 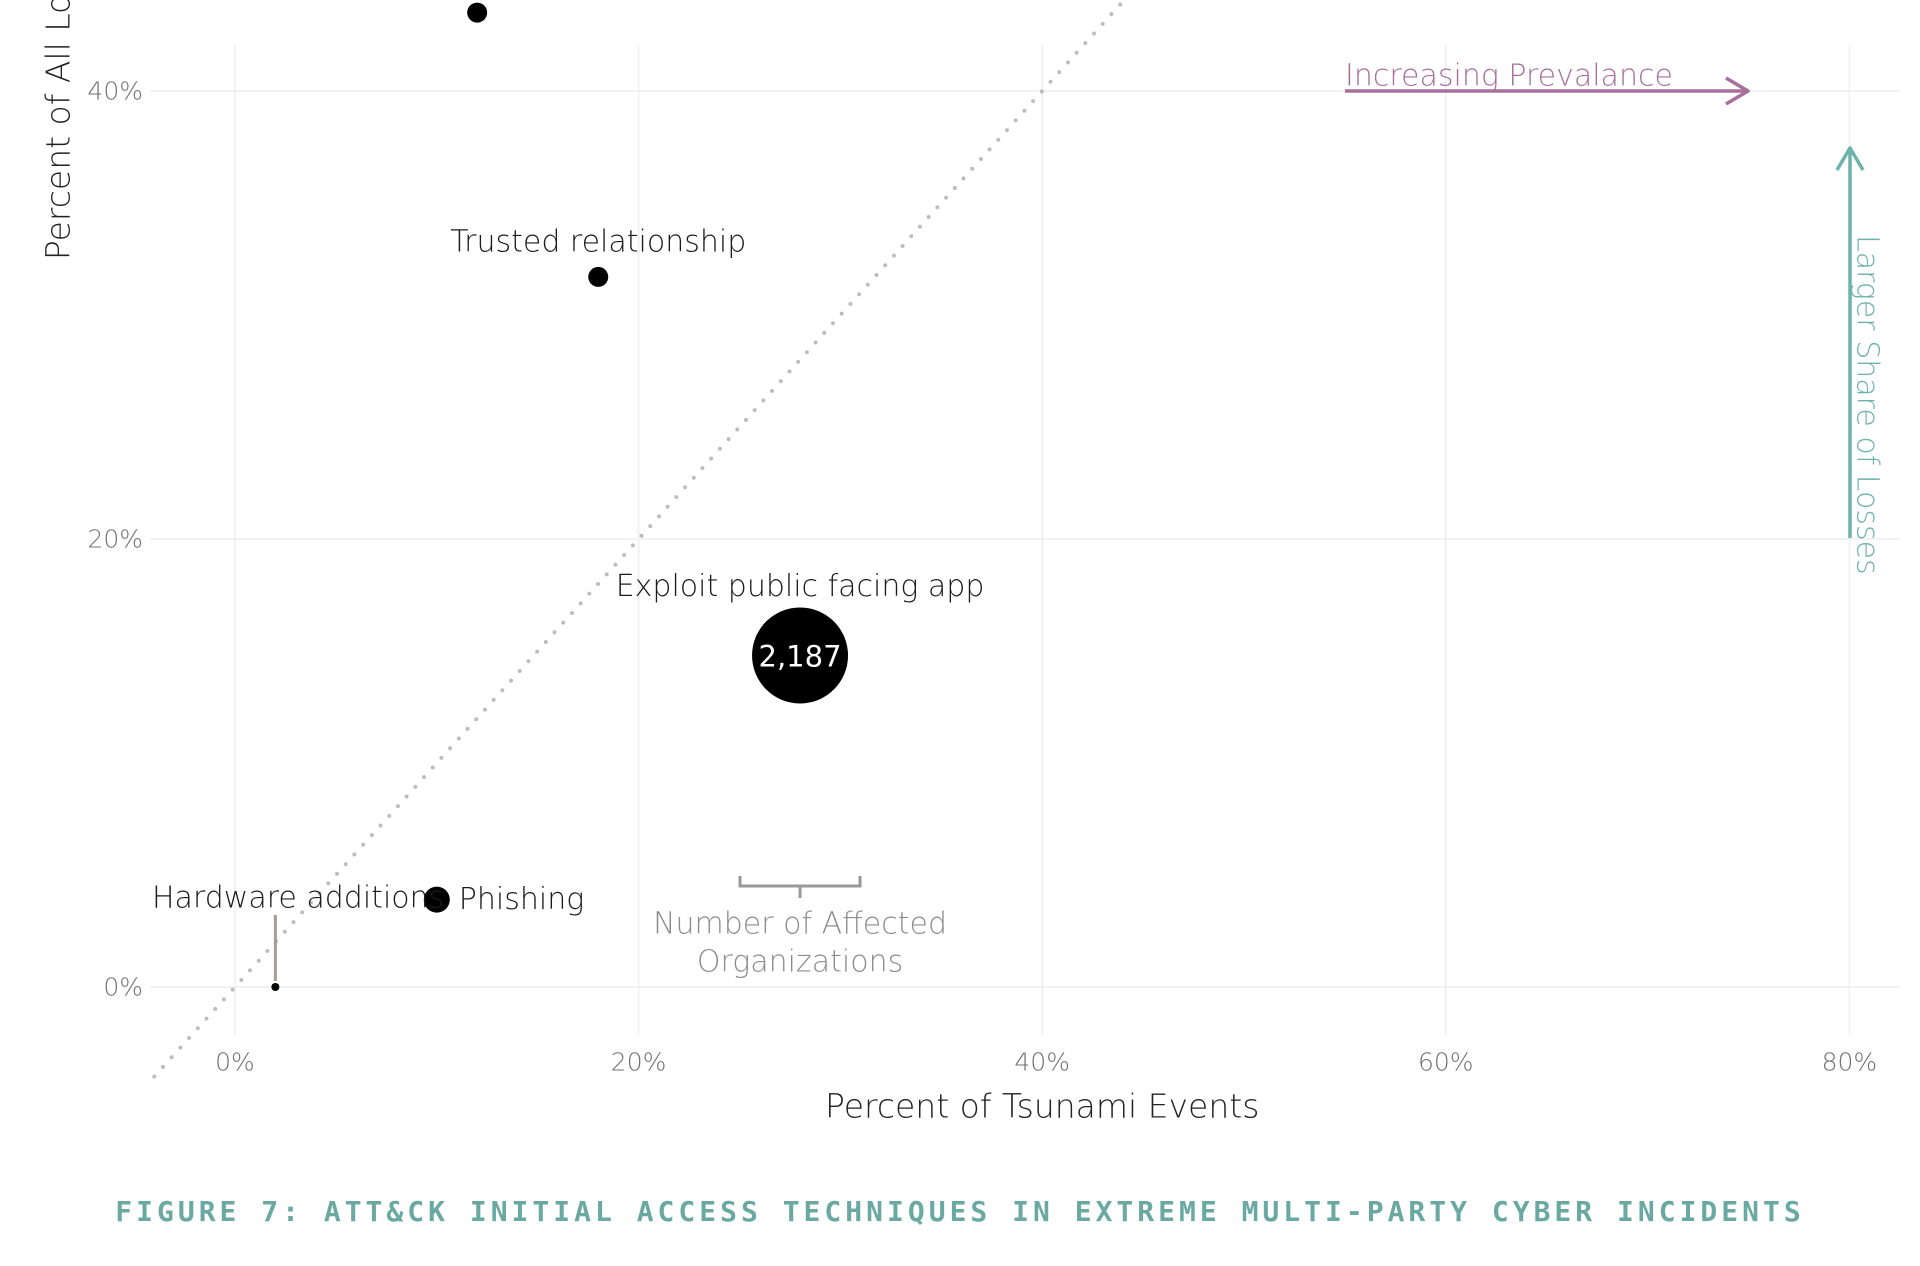 What do you see at coordinates (598, 241) in the screenshot?
I see `label-trusted-relationship: Trusted relationship` at bounding box center [598, 241].